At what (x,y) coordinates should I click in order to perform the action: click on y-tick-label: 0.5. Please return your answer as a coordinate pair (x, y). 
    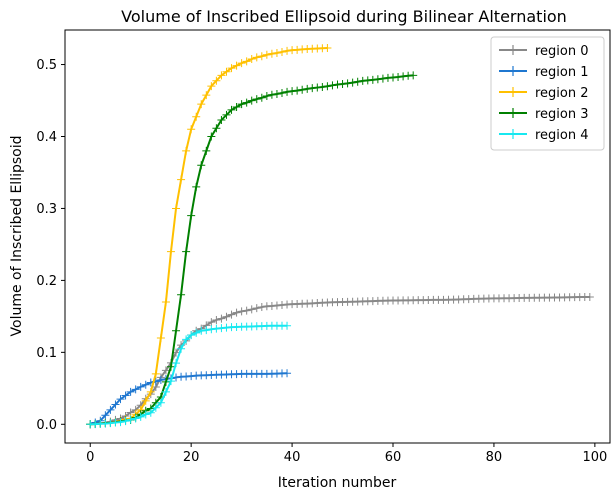
    Looking at the image, I should click on (46, 65).